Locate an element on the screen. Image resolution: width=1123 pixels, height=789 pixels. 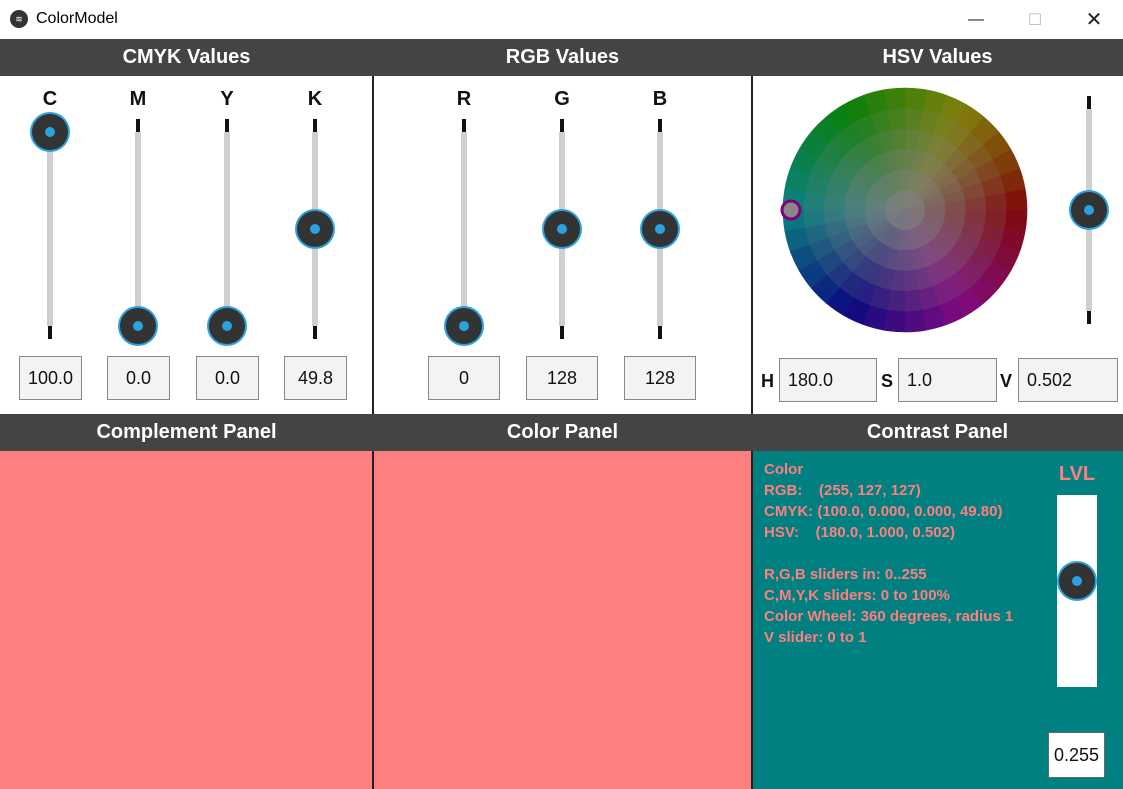
window-title: ColorModel is located at coordinates (77, 18).